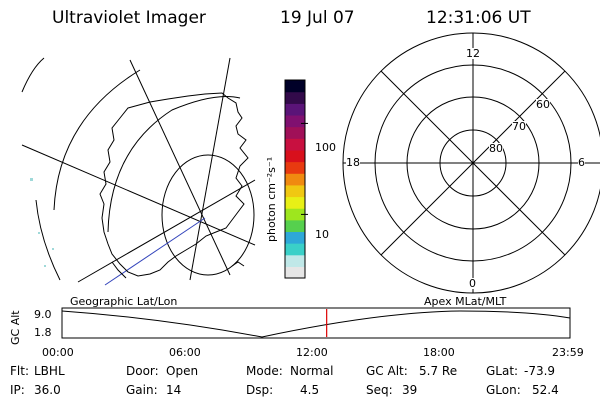 This screenshot has width=600, height=400. What do you see at coordinates (568, 352) in the screenshot?
I see `timeline-x-tick: 23:59` at bounding box center [568, 352].